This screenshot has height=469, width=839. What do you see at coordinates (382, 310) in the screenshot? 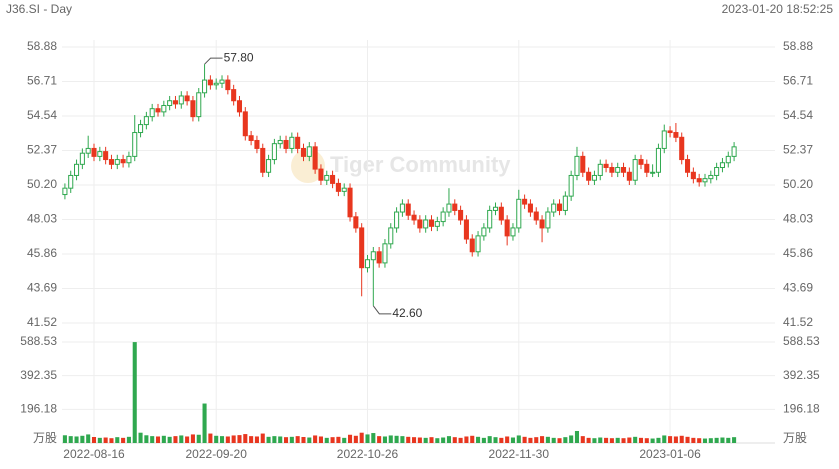
I see `min-leader` at bounding box center [382, 310].